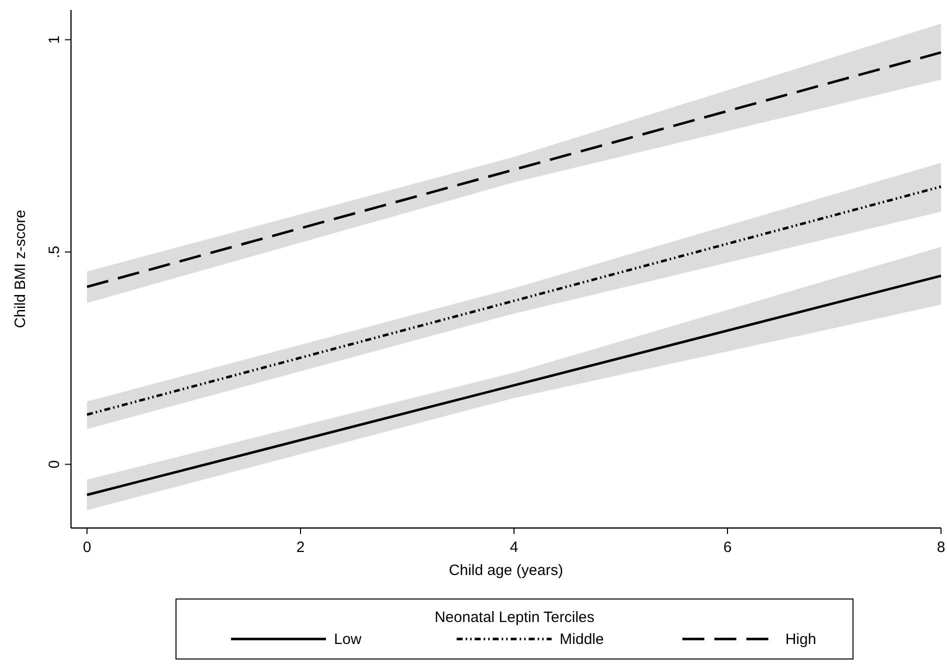 This screenshot has height=672, width=947. I want to click on y-tick-label: .5, so click(54, 252).